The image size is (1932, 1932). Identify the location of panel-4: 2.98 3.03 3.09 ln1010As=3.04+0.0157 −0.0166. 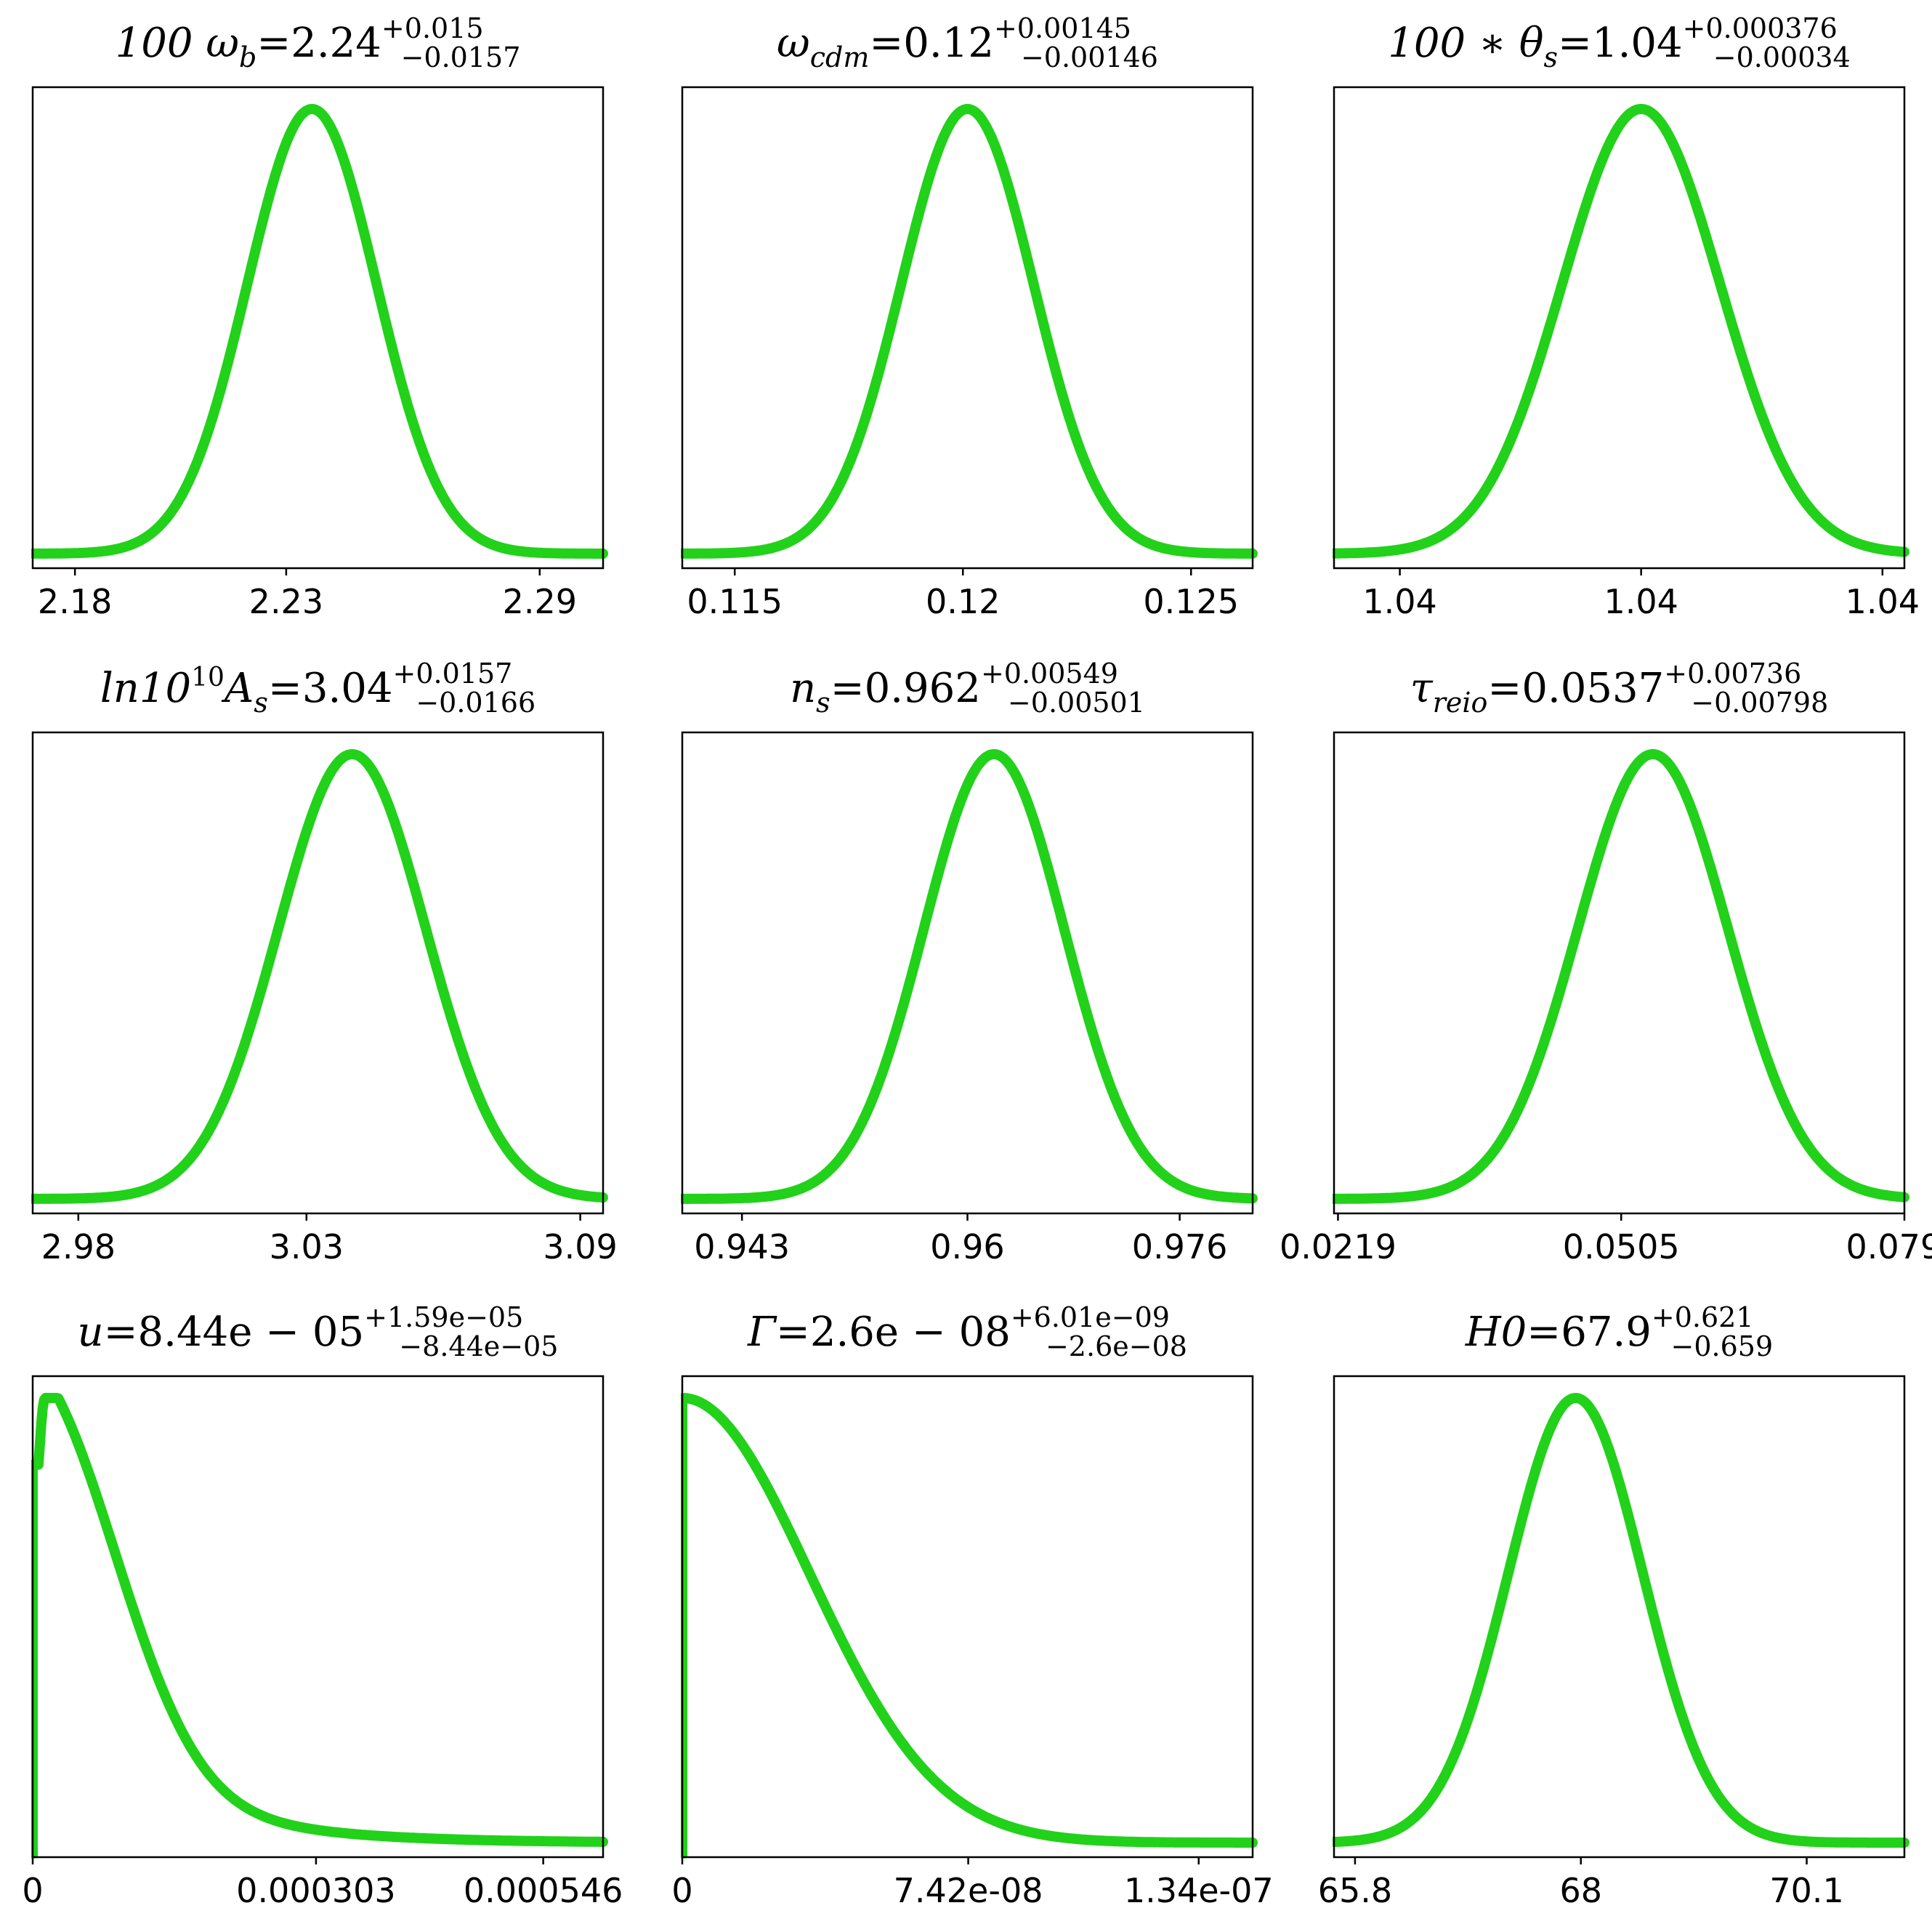
(318, 962).